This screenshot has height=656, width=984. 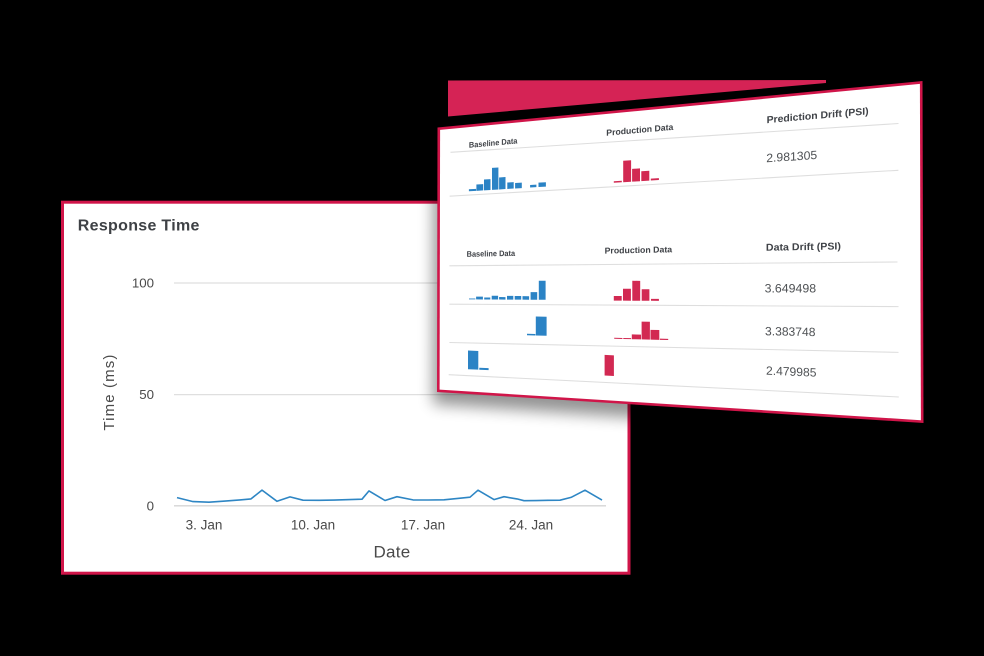 What do you see at coordinates (143, 283) in the screenshot?
I see `svg-text: 100` at bounding box center [143, 283].